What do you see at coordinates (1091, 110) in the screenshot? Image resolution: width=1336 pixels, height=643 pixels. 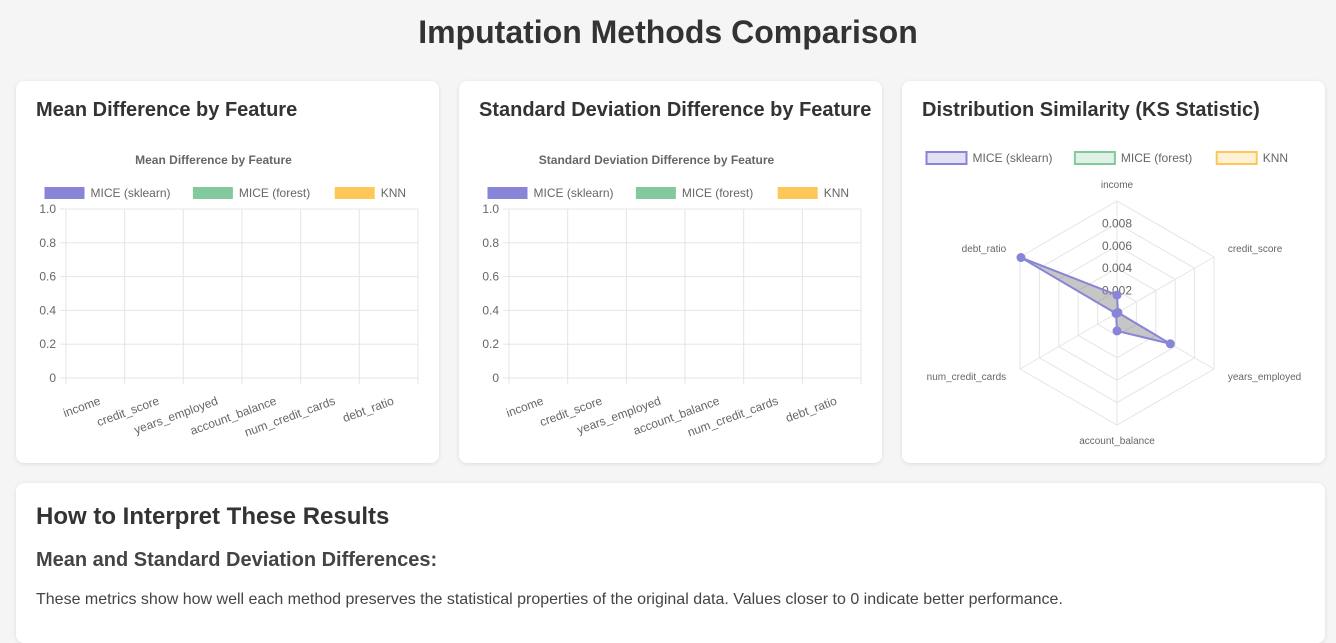 I see `ks-statistic-card-title: Distribution Similarity (KS Statistic)` at bounding box center [1091, 110].